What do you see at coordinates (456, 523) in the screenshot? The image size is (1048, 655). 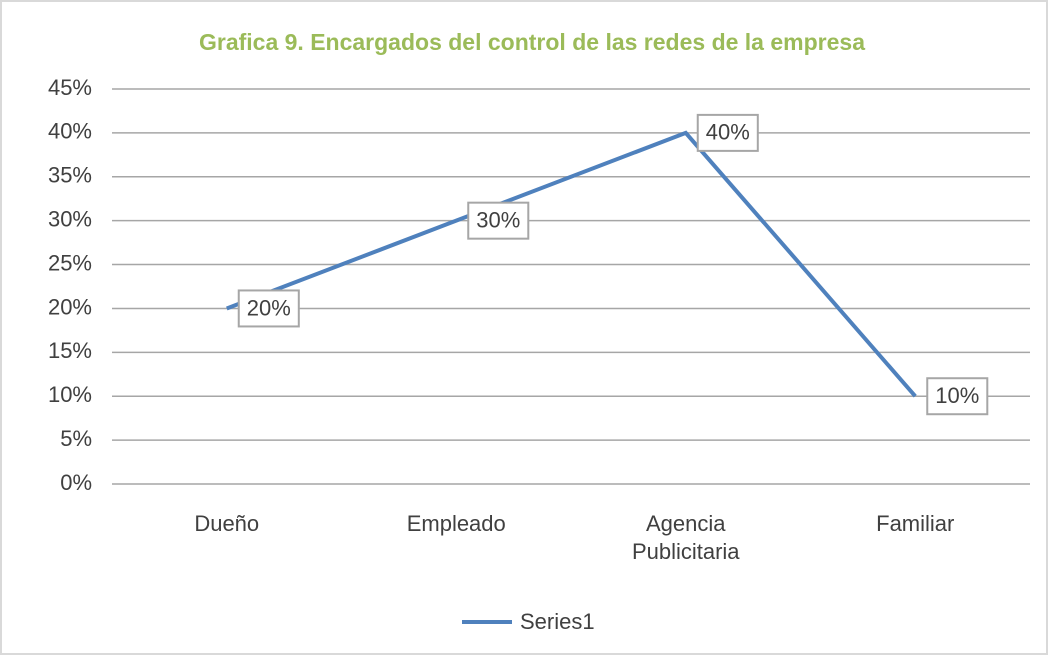 I see `x-tick-label: Empleado` at bounding box center [456, 523].